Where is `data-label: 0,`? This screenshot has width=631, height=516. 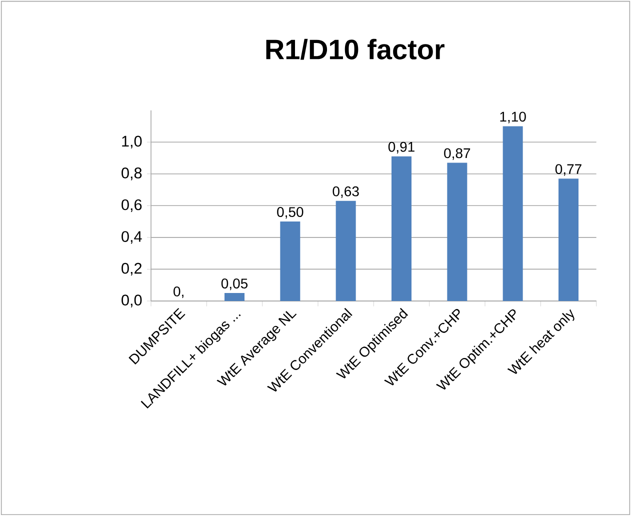
data-label: 0, is located at coordinates (179, 292).